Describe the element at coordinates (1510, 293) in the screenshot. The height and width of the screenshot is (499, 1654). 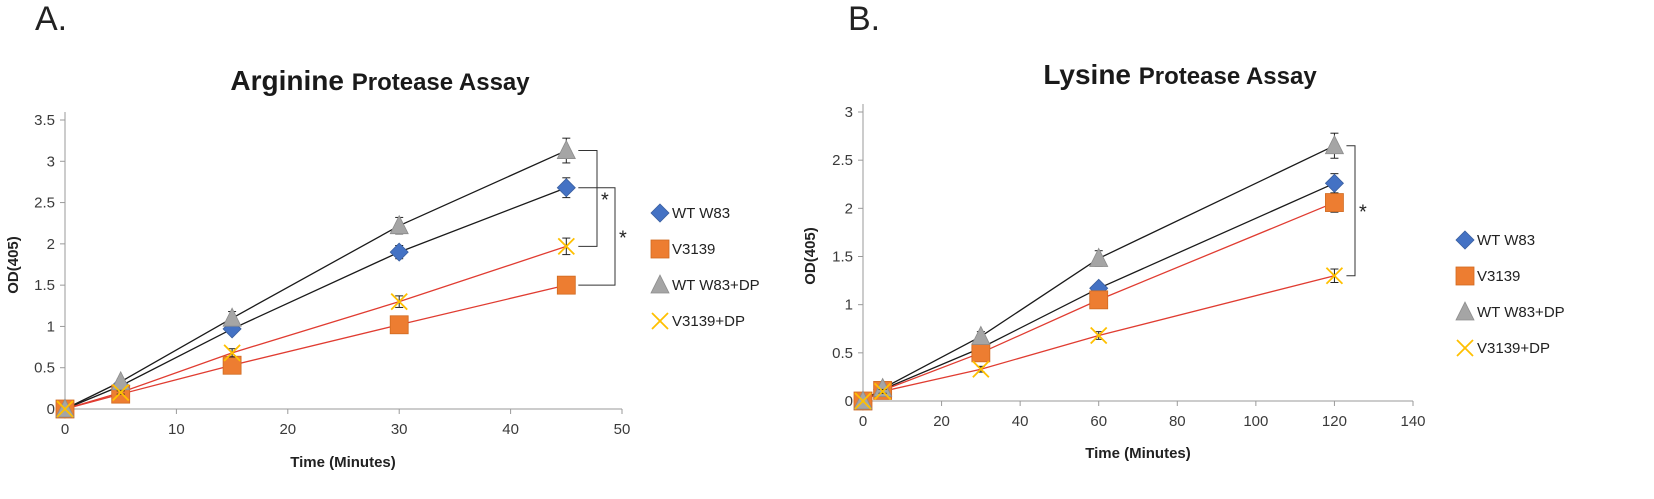
I see `legend: WT W83 V3139 WT W83+DP V3139+DP` at that location.